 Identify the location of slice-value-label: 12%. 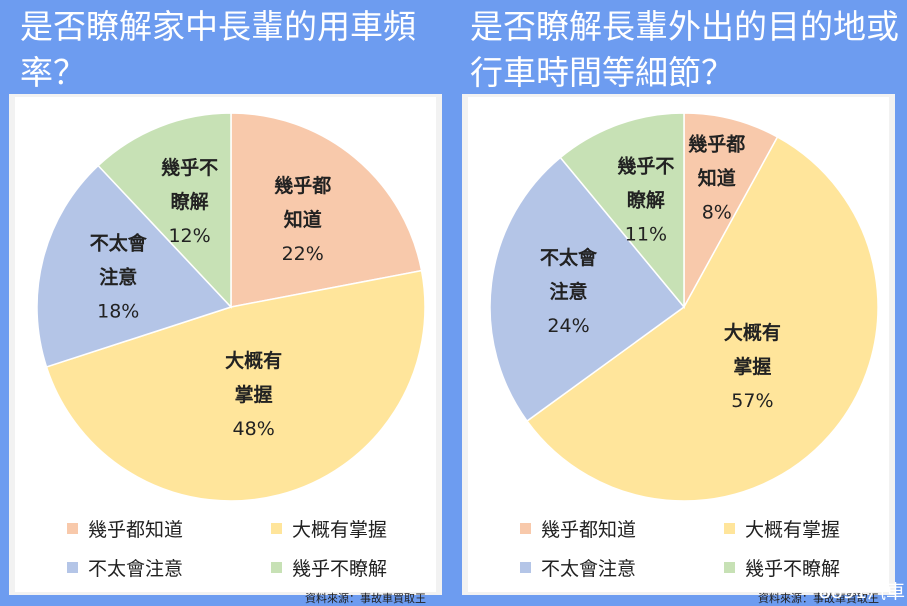
(189, 236).